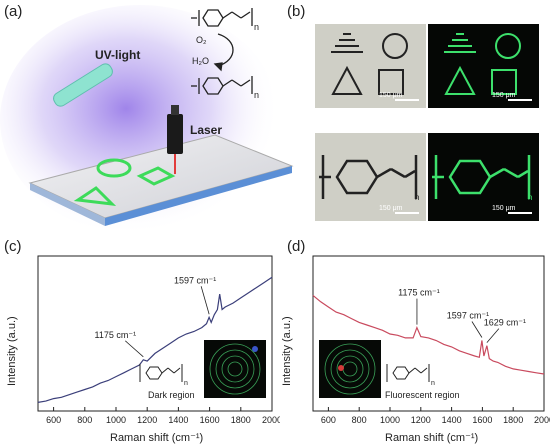 Image resolution: width=550 pixels, height=446 pixels. I want to click on laser-nozzle, so click(175, 110).